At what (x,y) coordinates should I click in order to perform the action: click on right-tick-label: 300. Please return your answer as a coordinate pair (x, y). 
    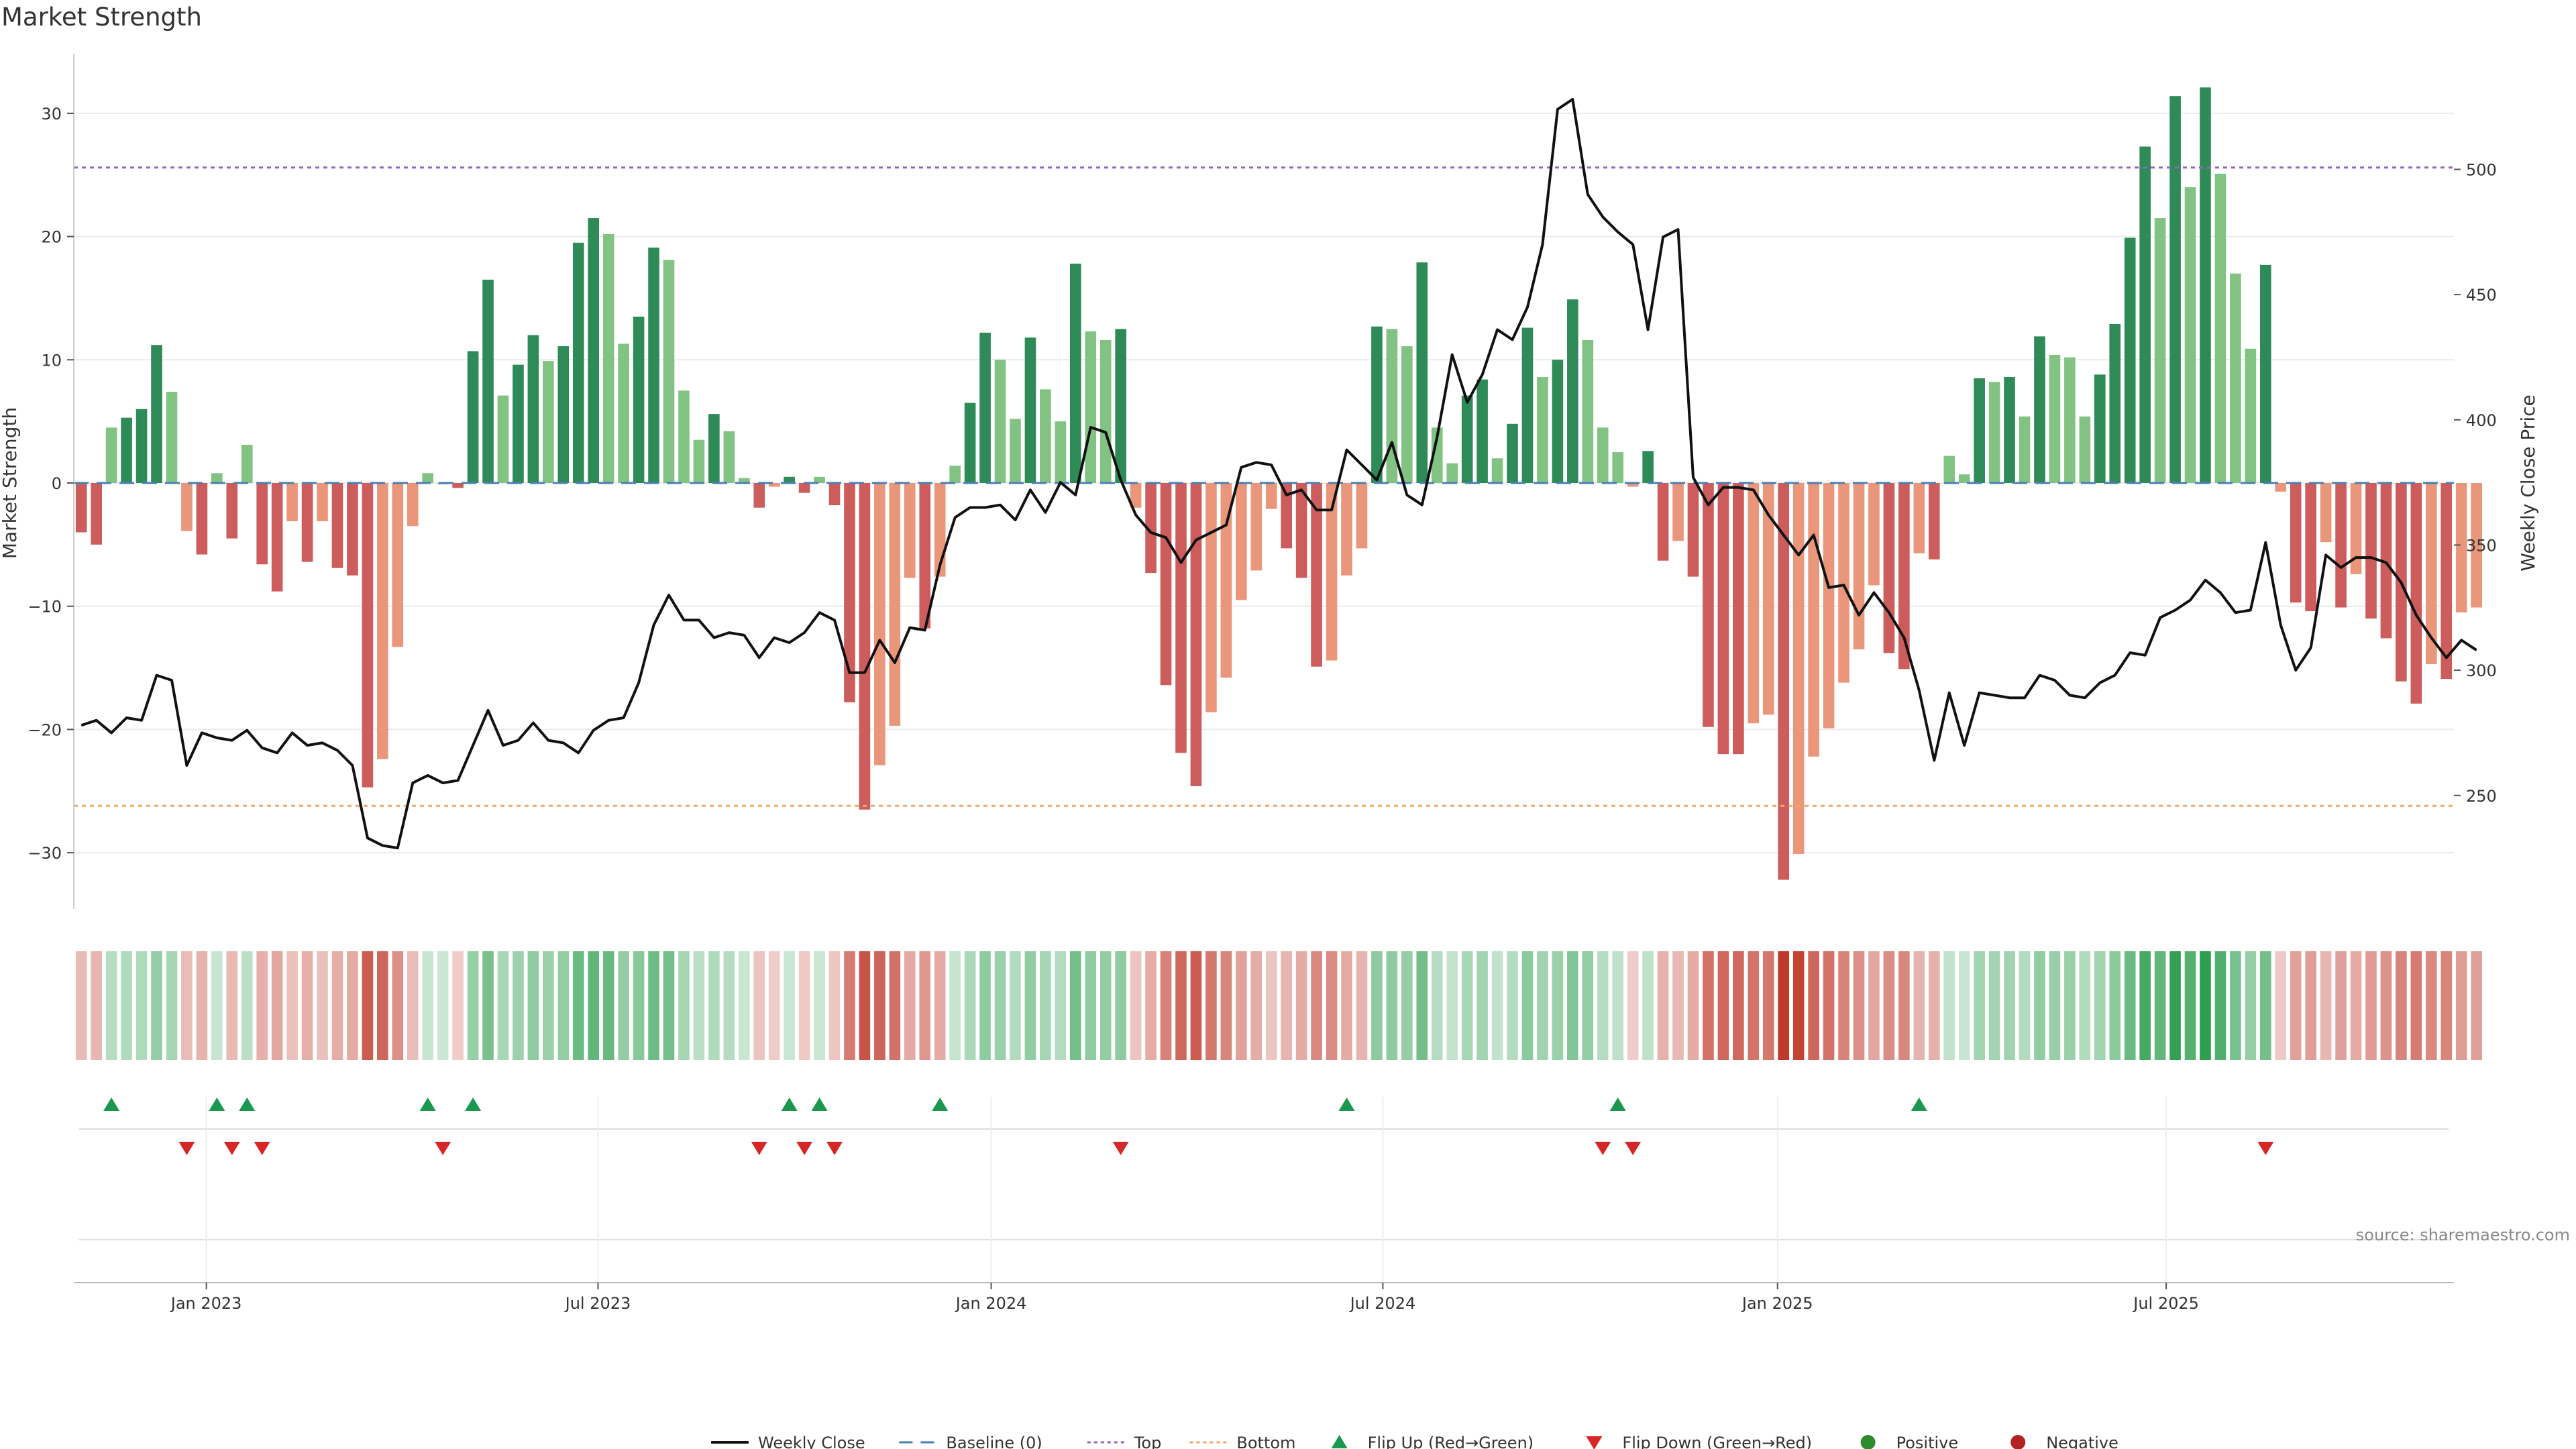
    Looking at the image, I should click on (2481, 670).